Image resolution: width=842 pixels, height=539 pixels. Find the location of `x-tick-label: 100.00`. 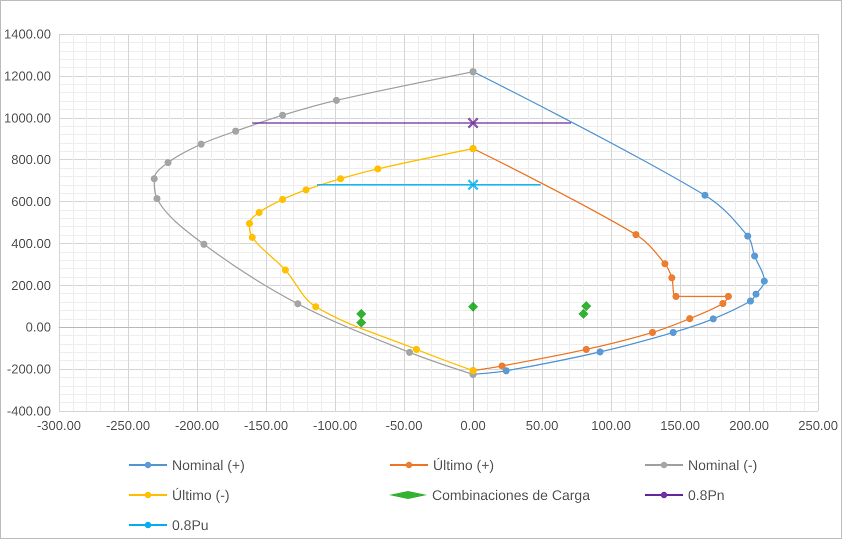

x-tick-label: 100.00 is located at coordinates (611, 425).